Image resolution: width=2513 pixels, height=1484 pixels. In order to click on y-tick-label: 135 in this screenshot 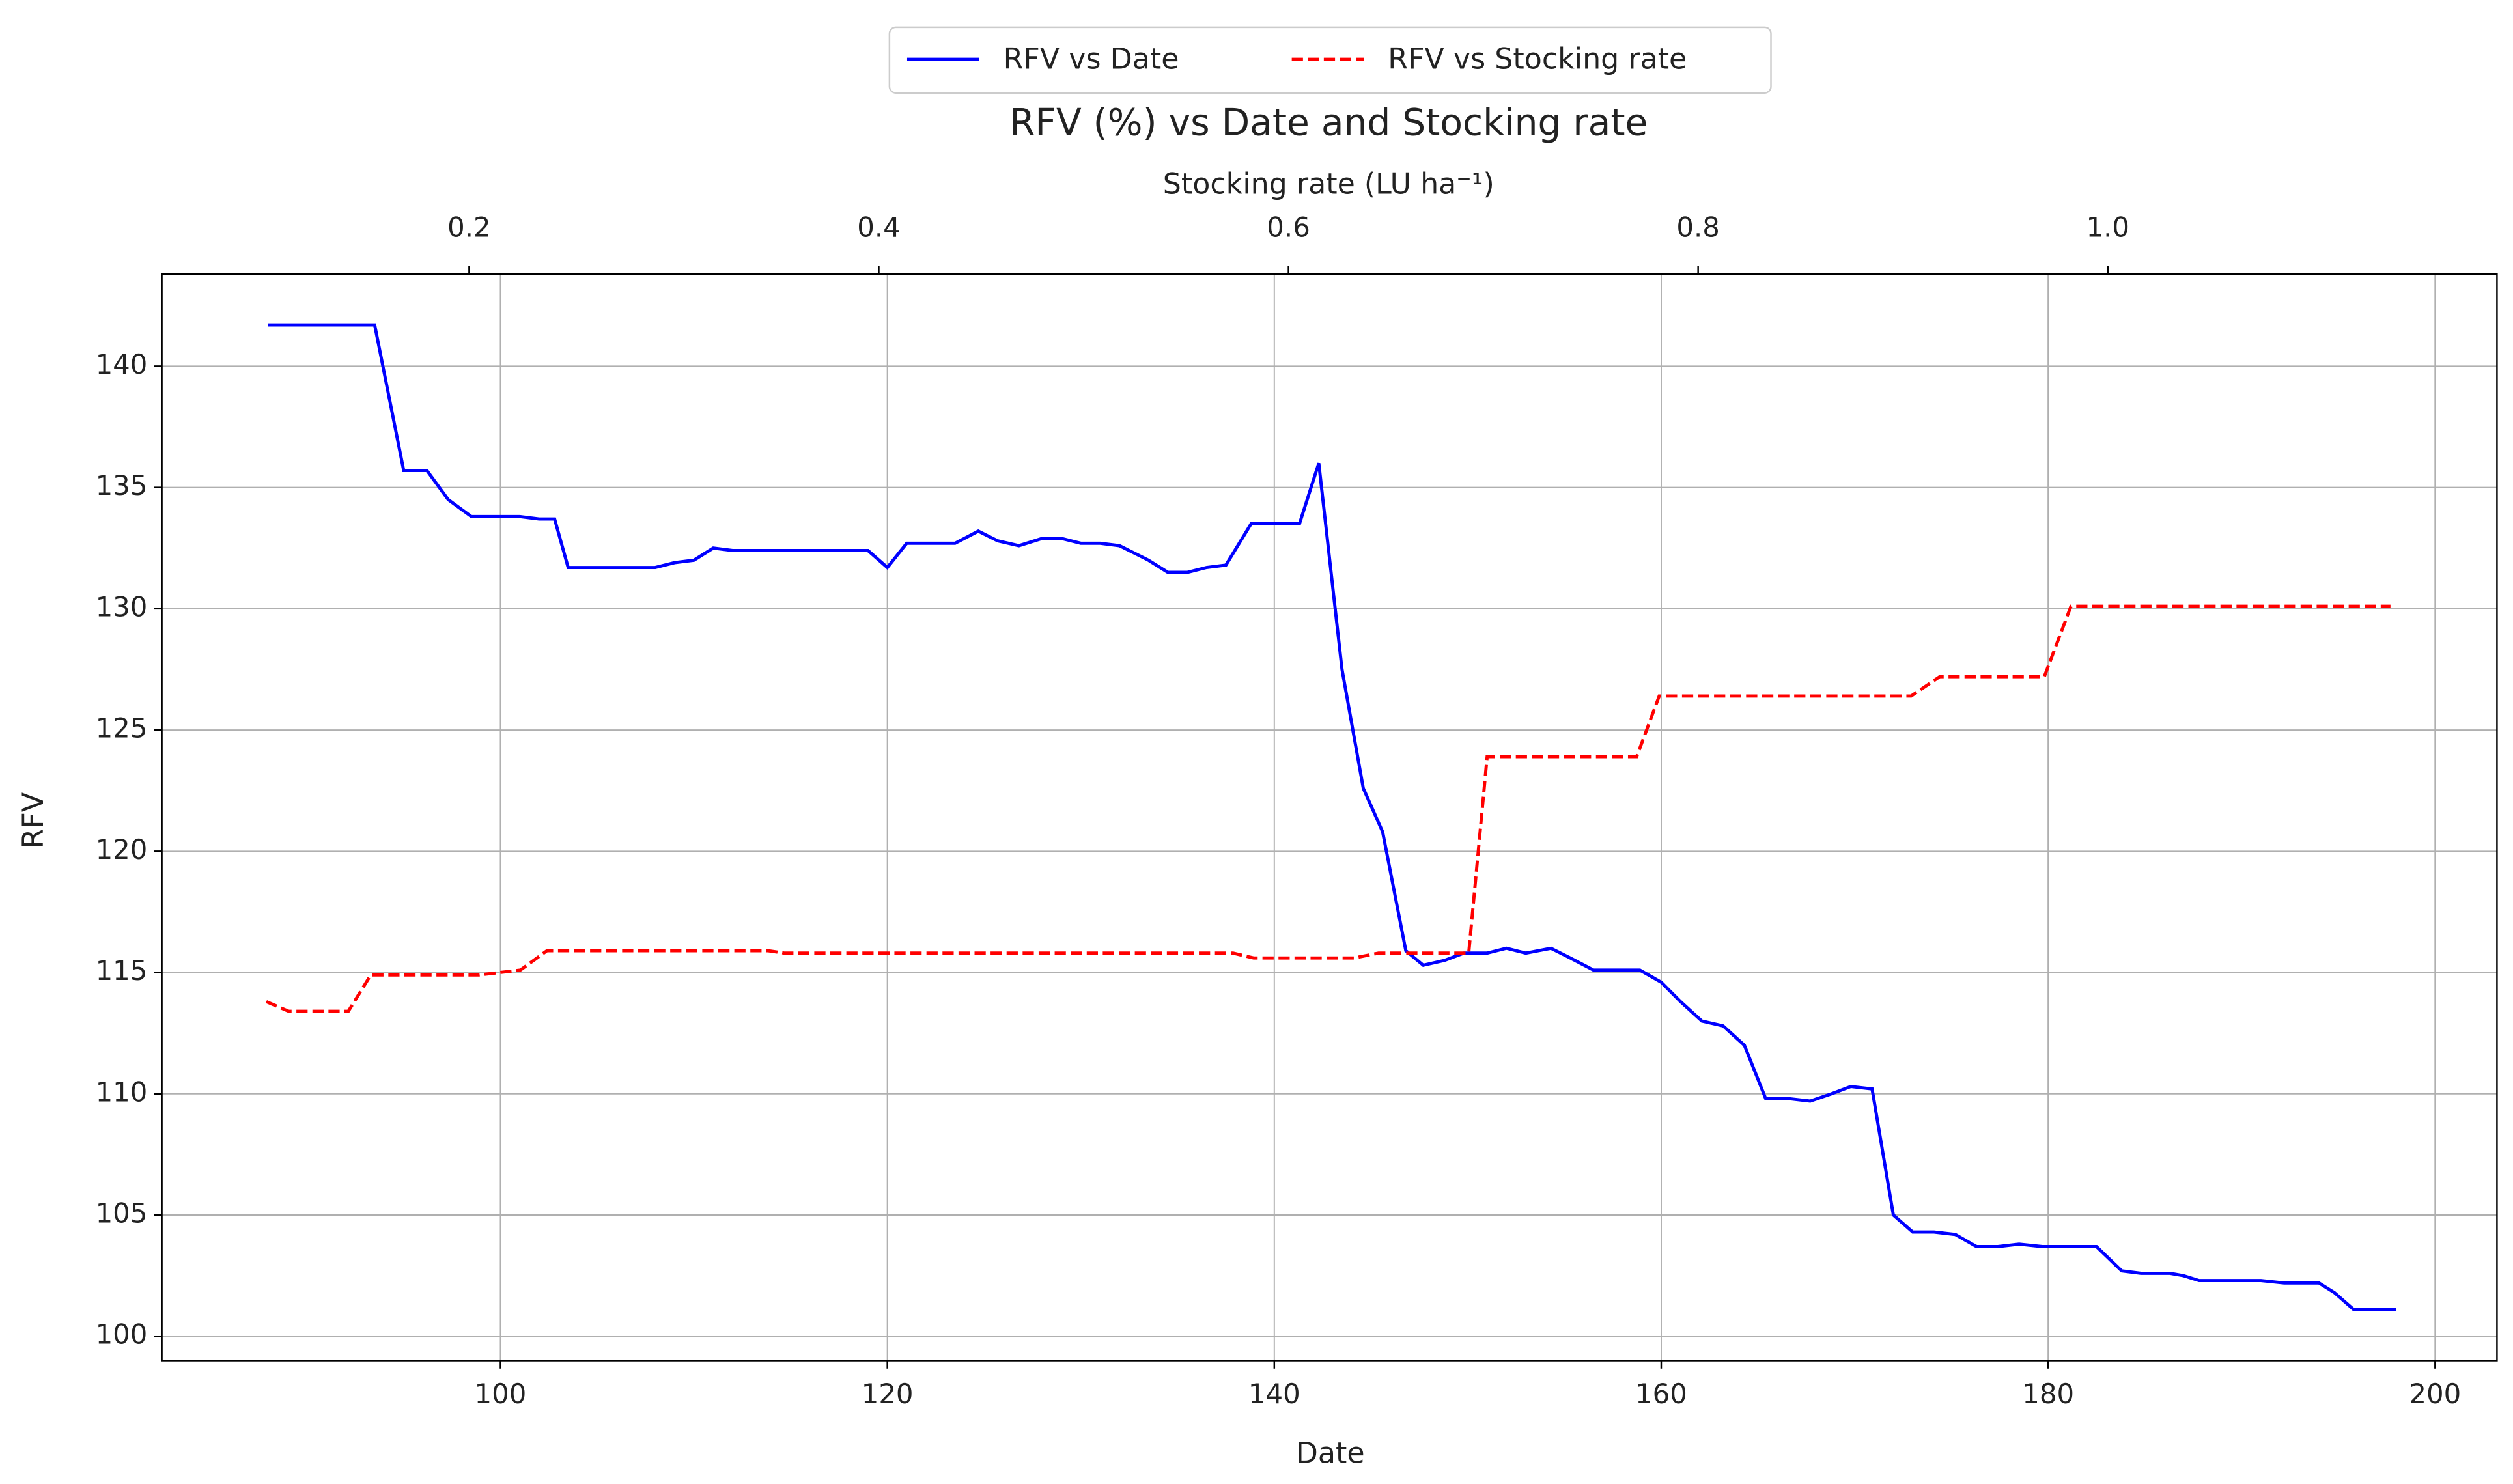, I will do `click(122, 485)`.